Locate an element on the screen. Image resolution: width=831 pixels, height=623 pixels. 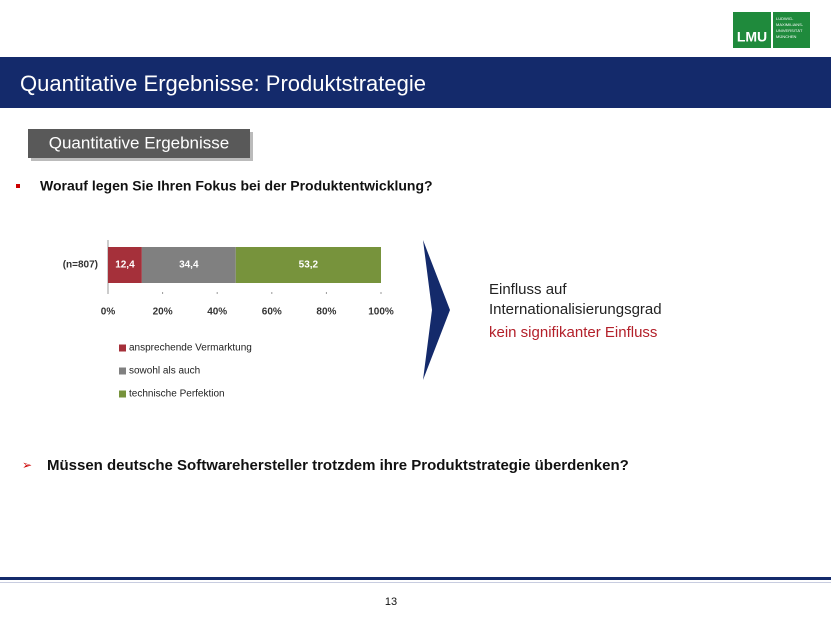
legend-label: technische Perfektion is located at coordinates (177, 394).